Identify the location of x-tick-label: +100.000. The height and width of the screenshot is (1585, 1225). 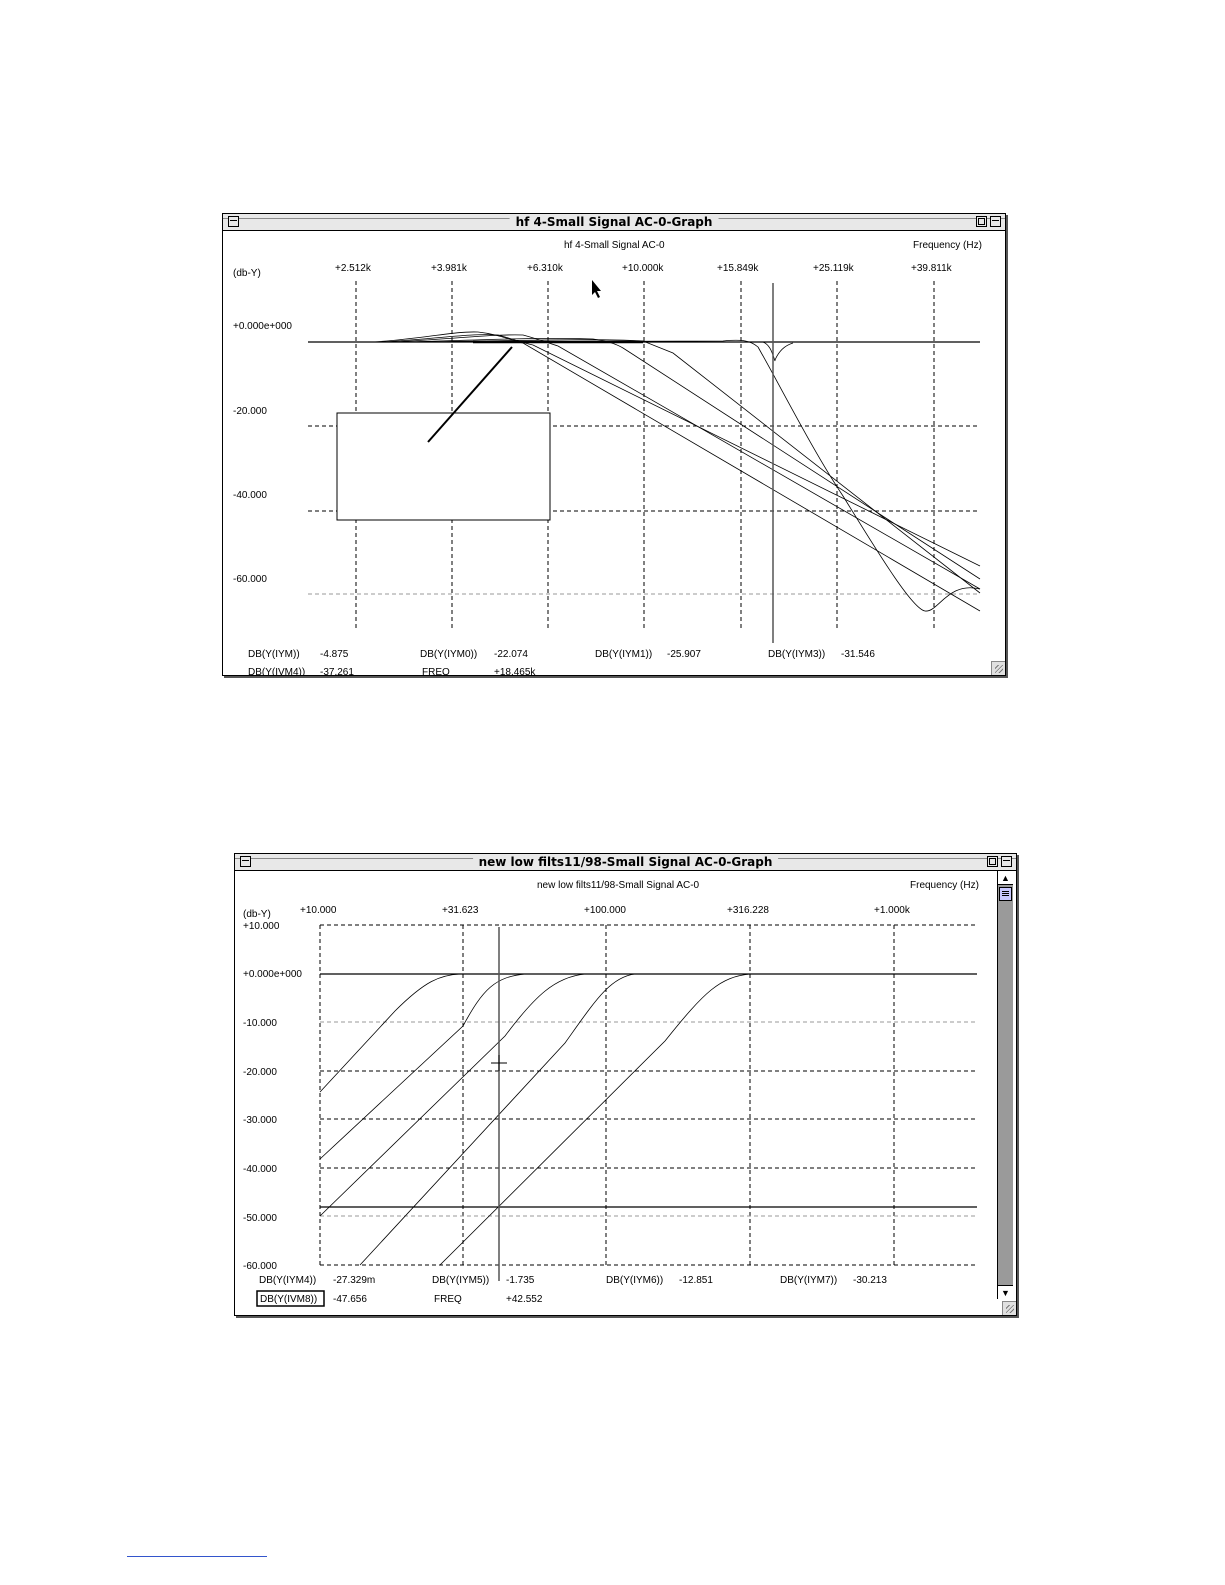
(605, 910).